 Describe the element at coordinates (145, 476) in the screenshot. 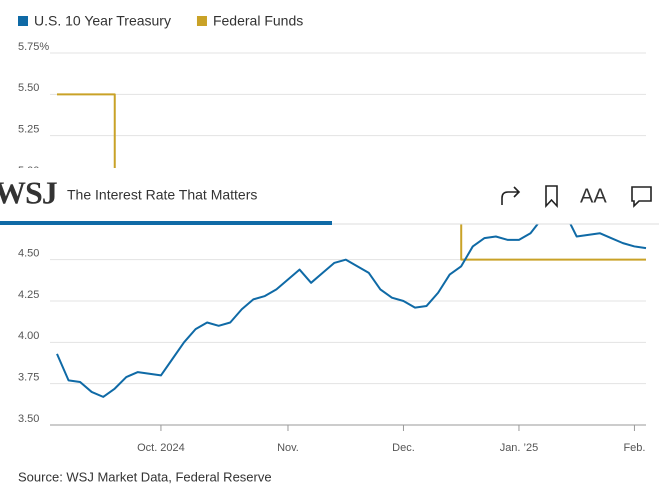

I see `source-note: Source: WSJ Market Data, Federal Reserve` at that location.